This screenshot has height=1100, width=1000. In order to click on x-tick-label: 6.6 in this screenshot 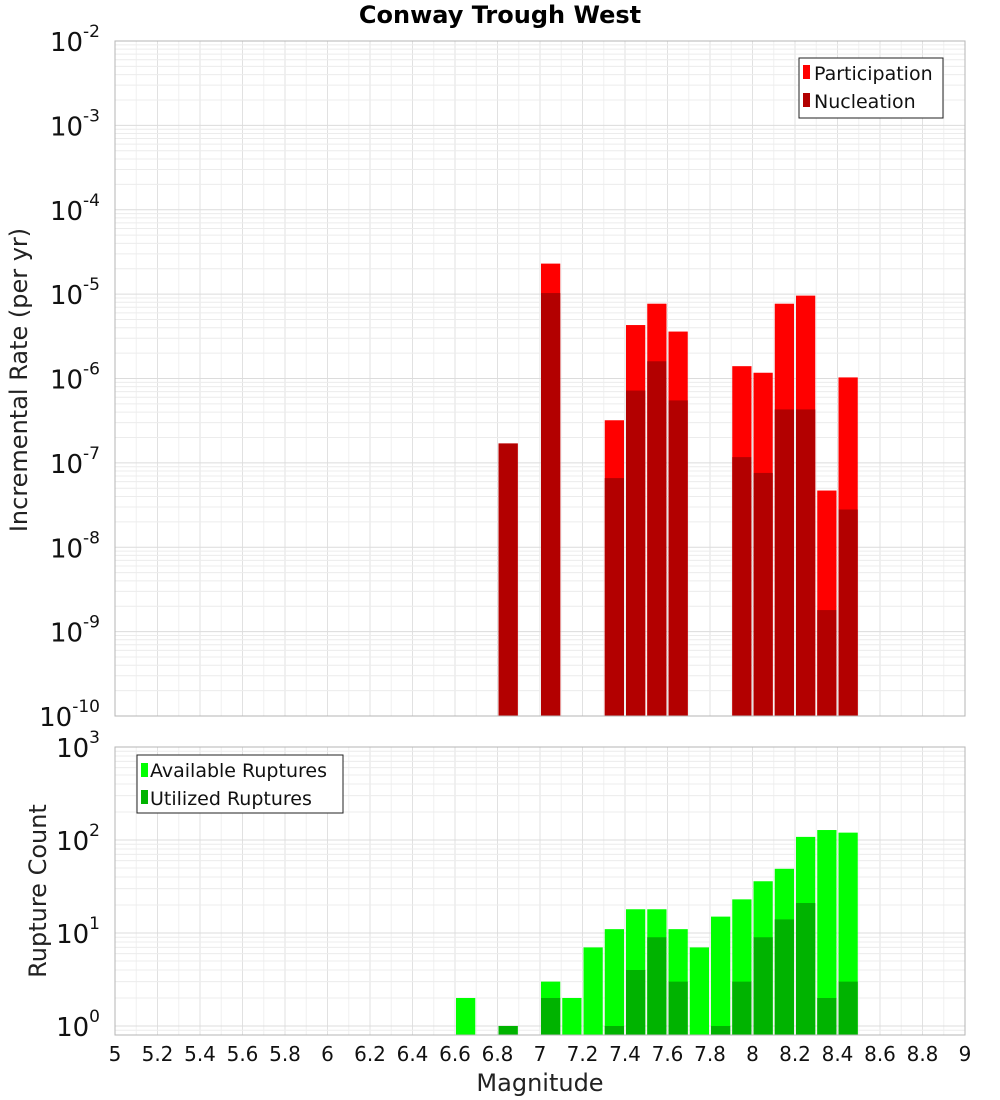, I will do `click(455, 1054)`.